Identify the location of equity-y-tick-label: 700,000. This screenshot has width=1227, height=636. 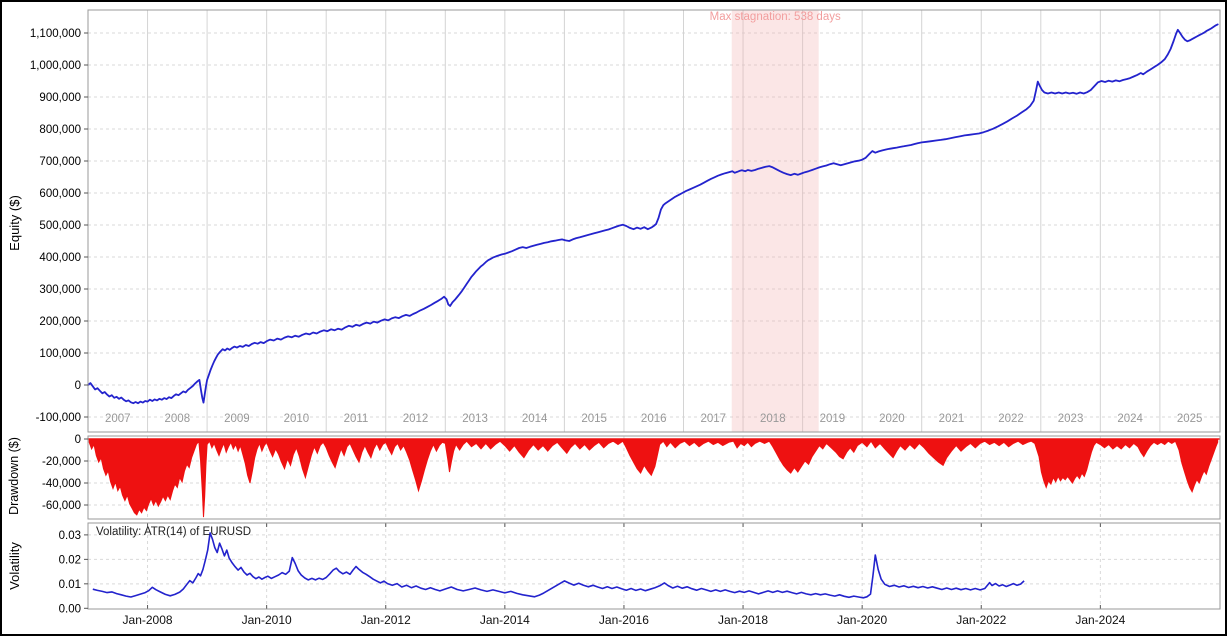
(60, 162).